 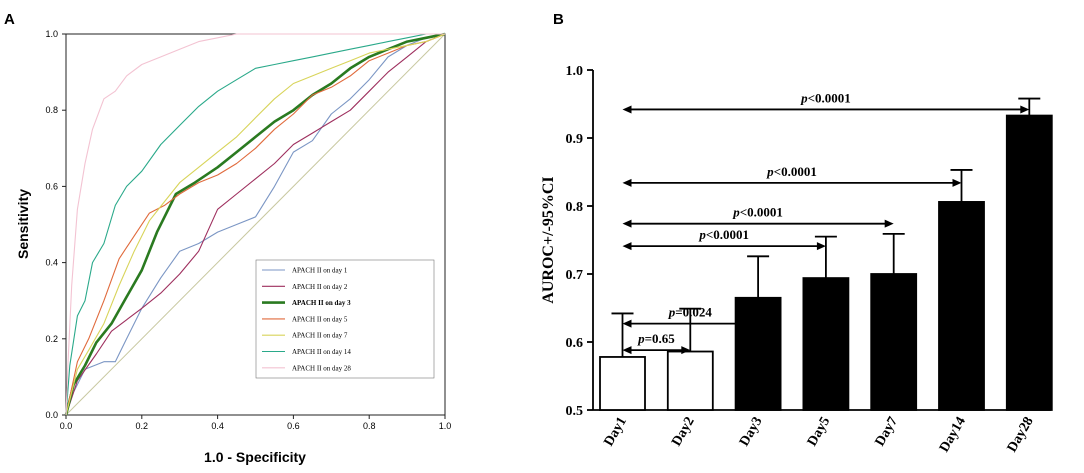 I want to click on legend-label: APACH II on day 7, so click(x=320, y=336).